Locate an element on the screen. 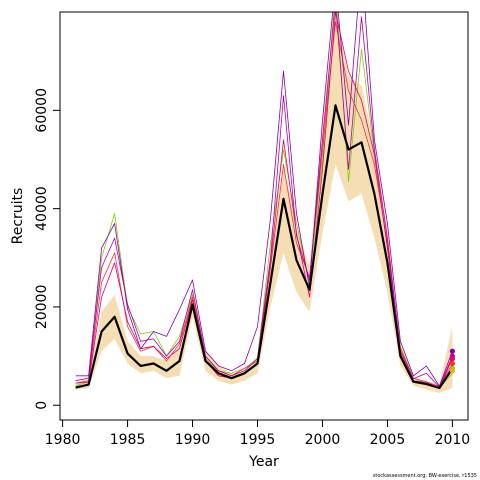 This screenshot has width=480, height=480. x-axis: 1980 1985 1990 1995 2000 2005 2010 is located at coordinates (258, 433).